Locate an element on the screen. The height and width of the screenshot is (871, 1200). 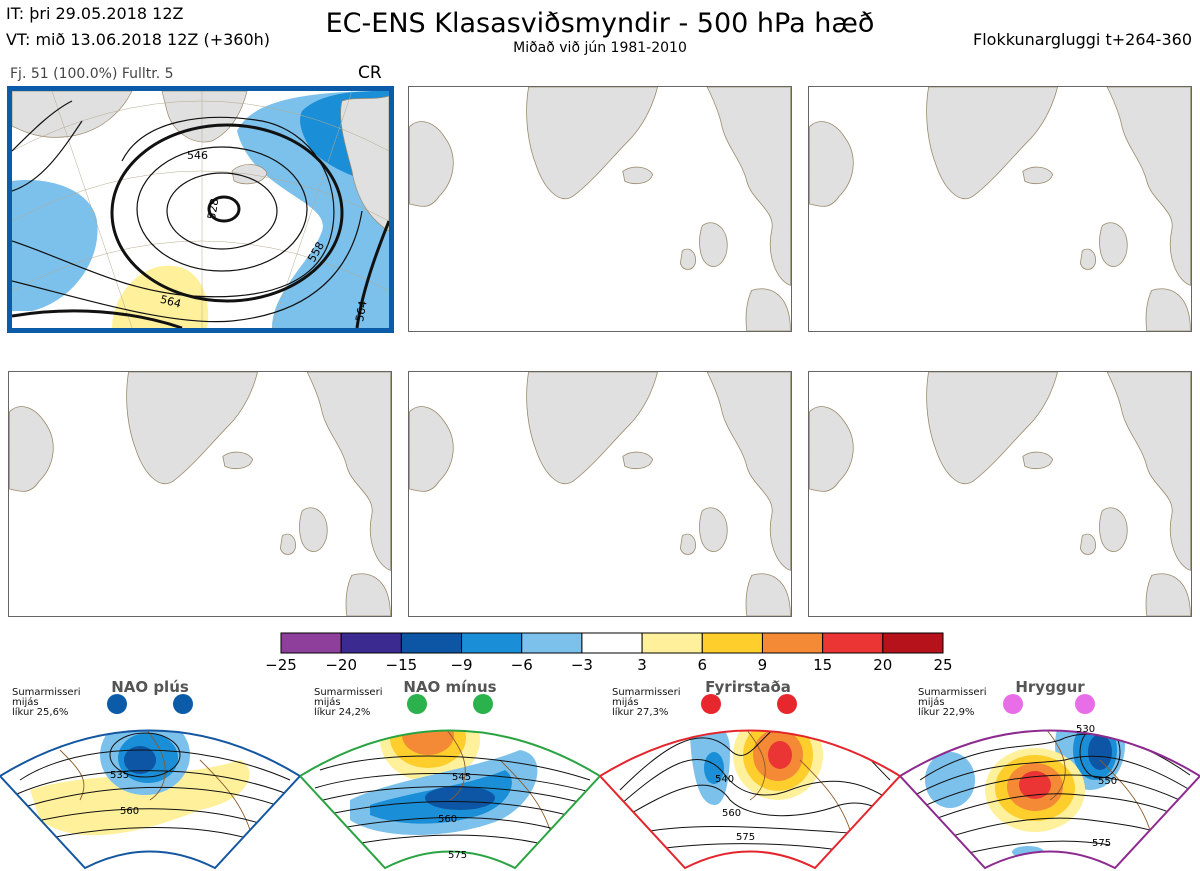
contour-label-1: 546 is located at coordinates (197, 155).